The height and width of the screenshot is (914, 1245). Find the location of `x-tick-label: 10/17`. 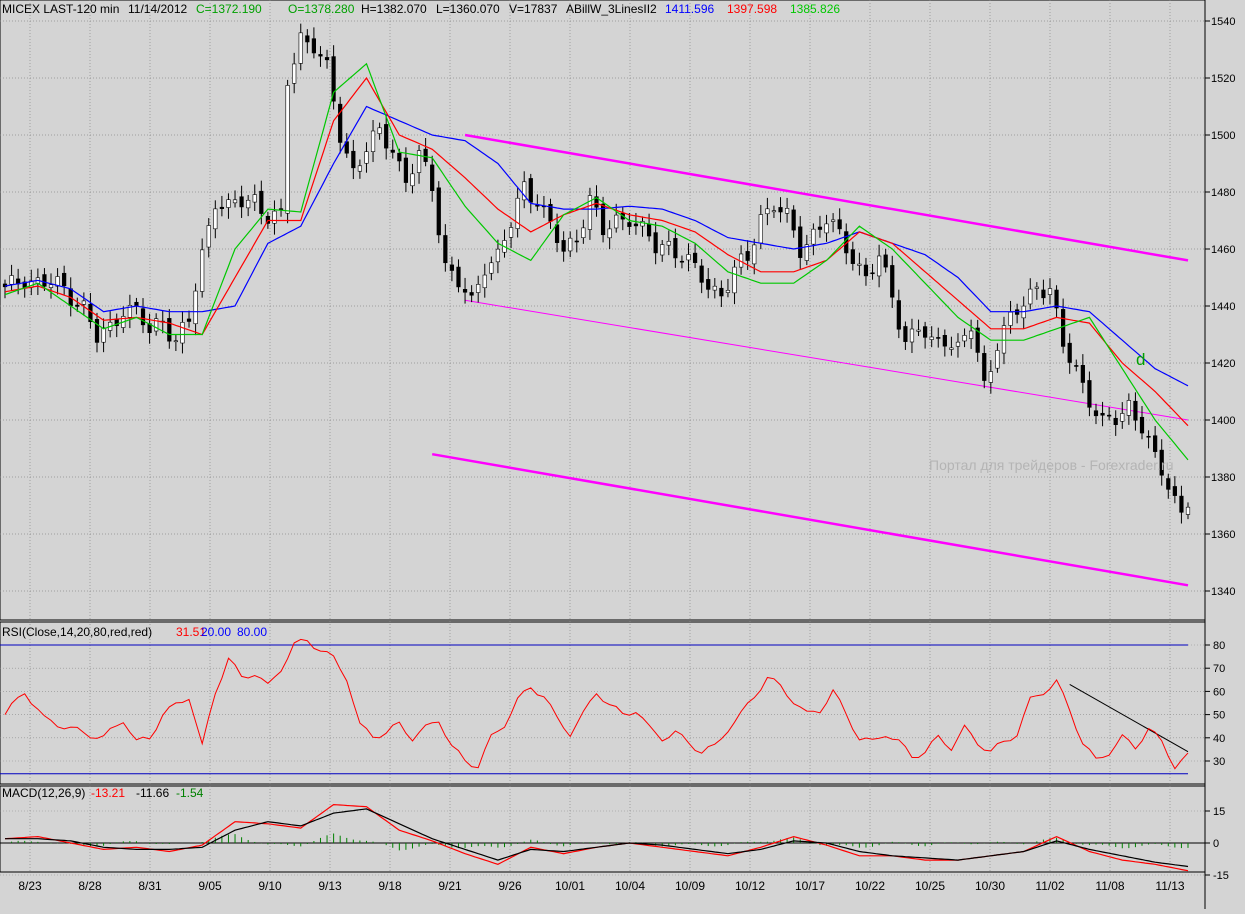

x-tick-label: 10/17 is located at coordinates (810, 886).